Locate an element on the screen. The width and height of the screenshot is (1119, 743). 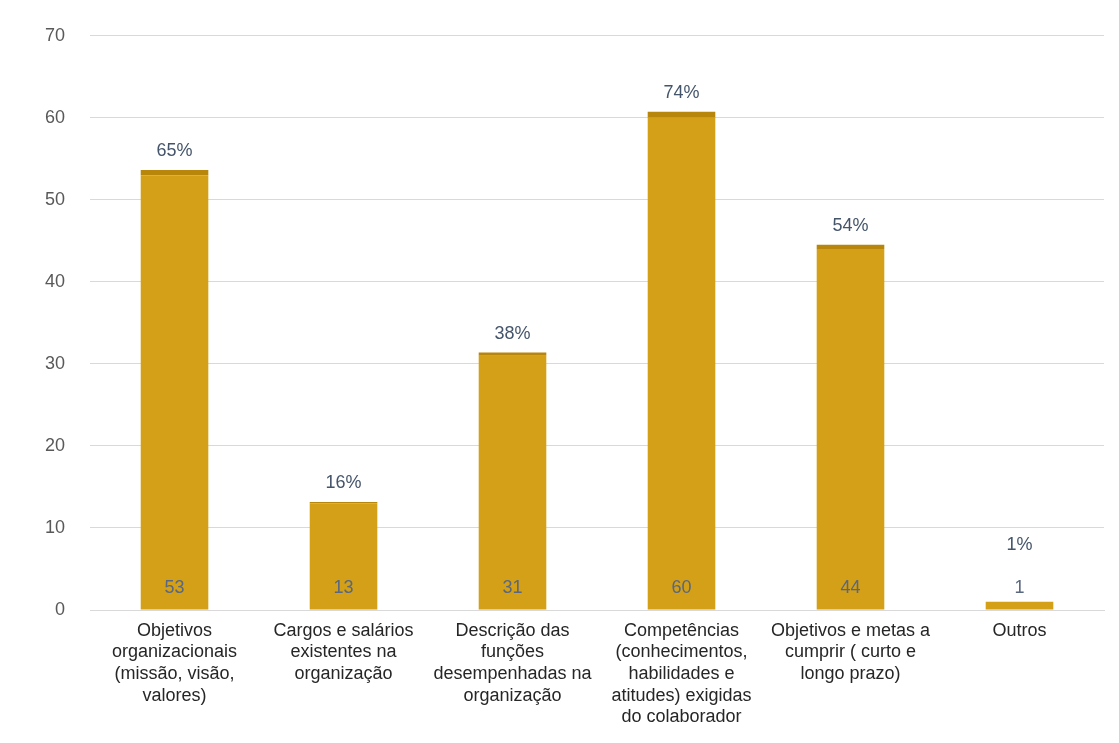
data-label: 74% is located at coordinates (681, 91).